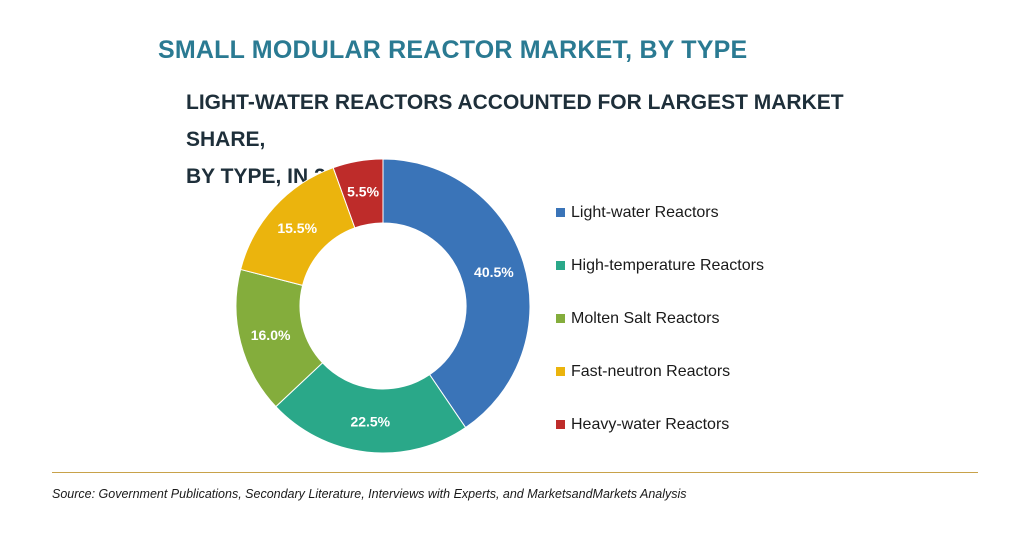  What do you see at coordinates (363, 192) in the screenshot?
I see `slice-label-heavy-water-reactors: 5.5%` at bounding box center [363, 192].